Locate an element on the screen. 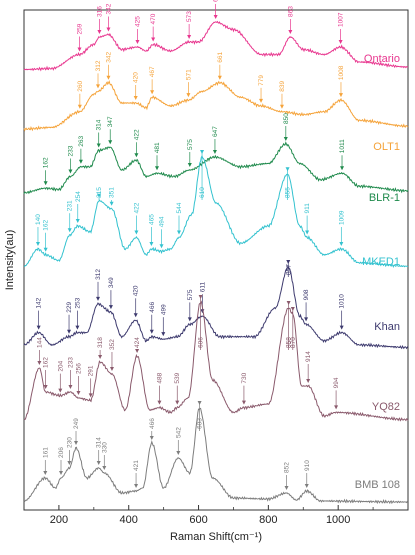  peak-label: 858 is located at coordinates (289, 342).